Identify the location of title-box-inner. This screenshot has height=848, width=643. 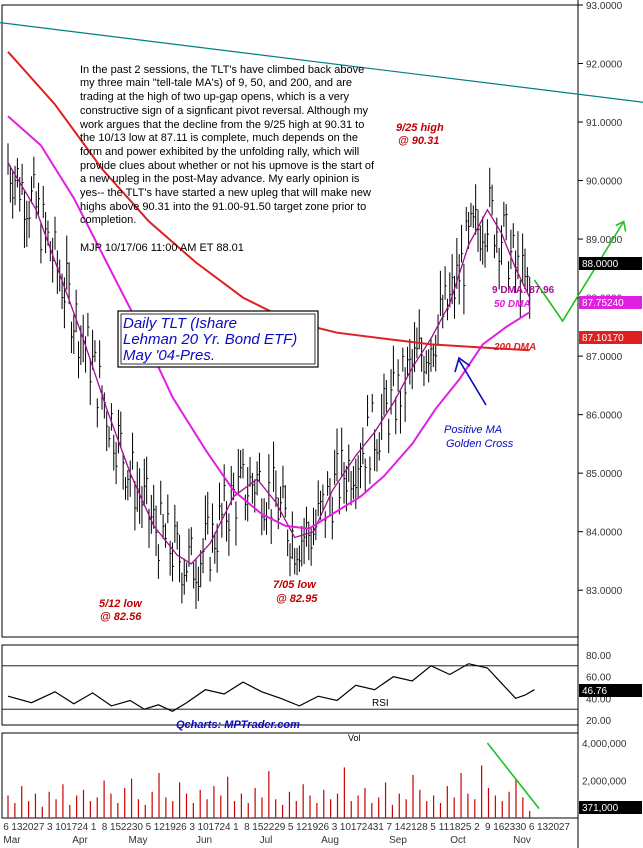
(218, 339).